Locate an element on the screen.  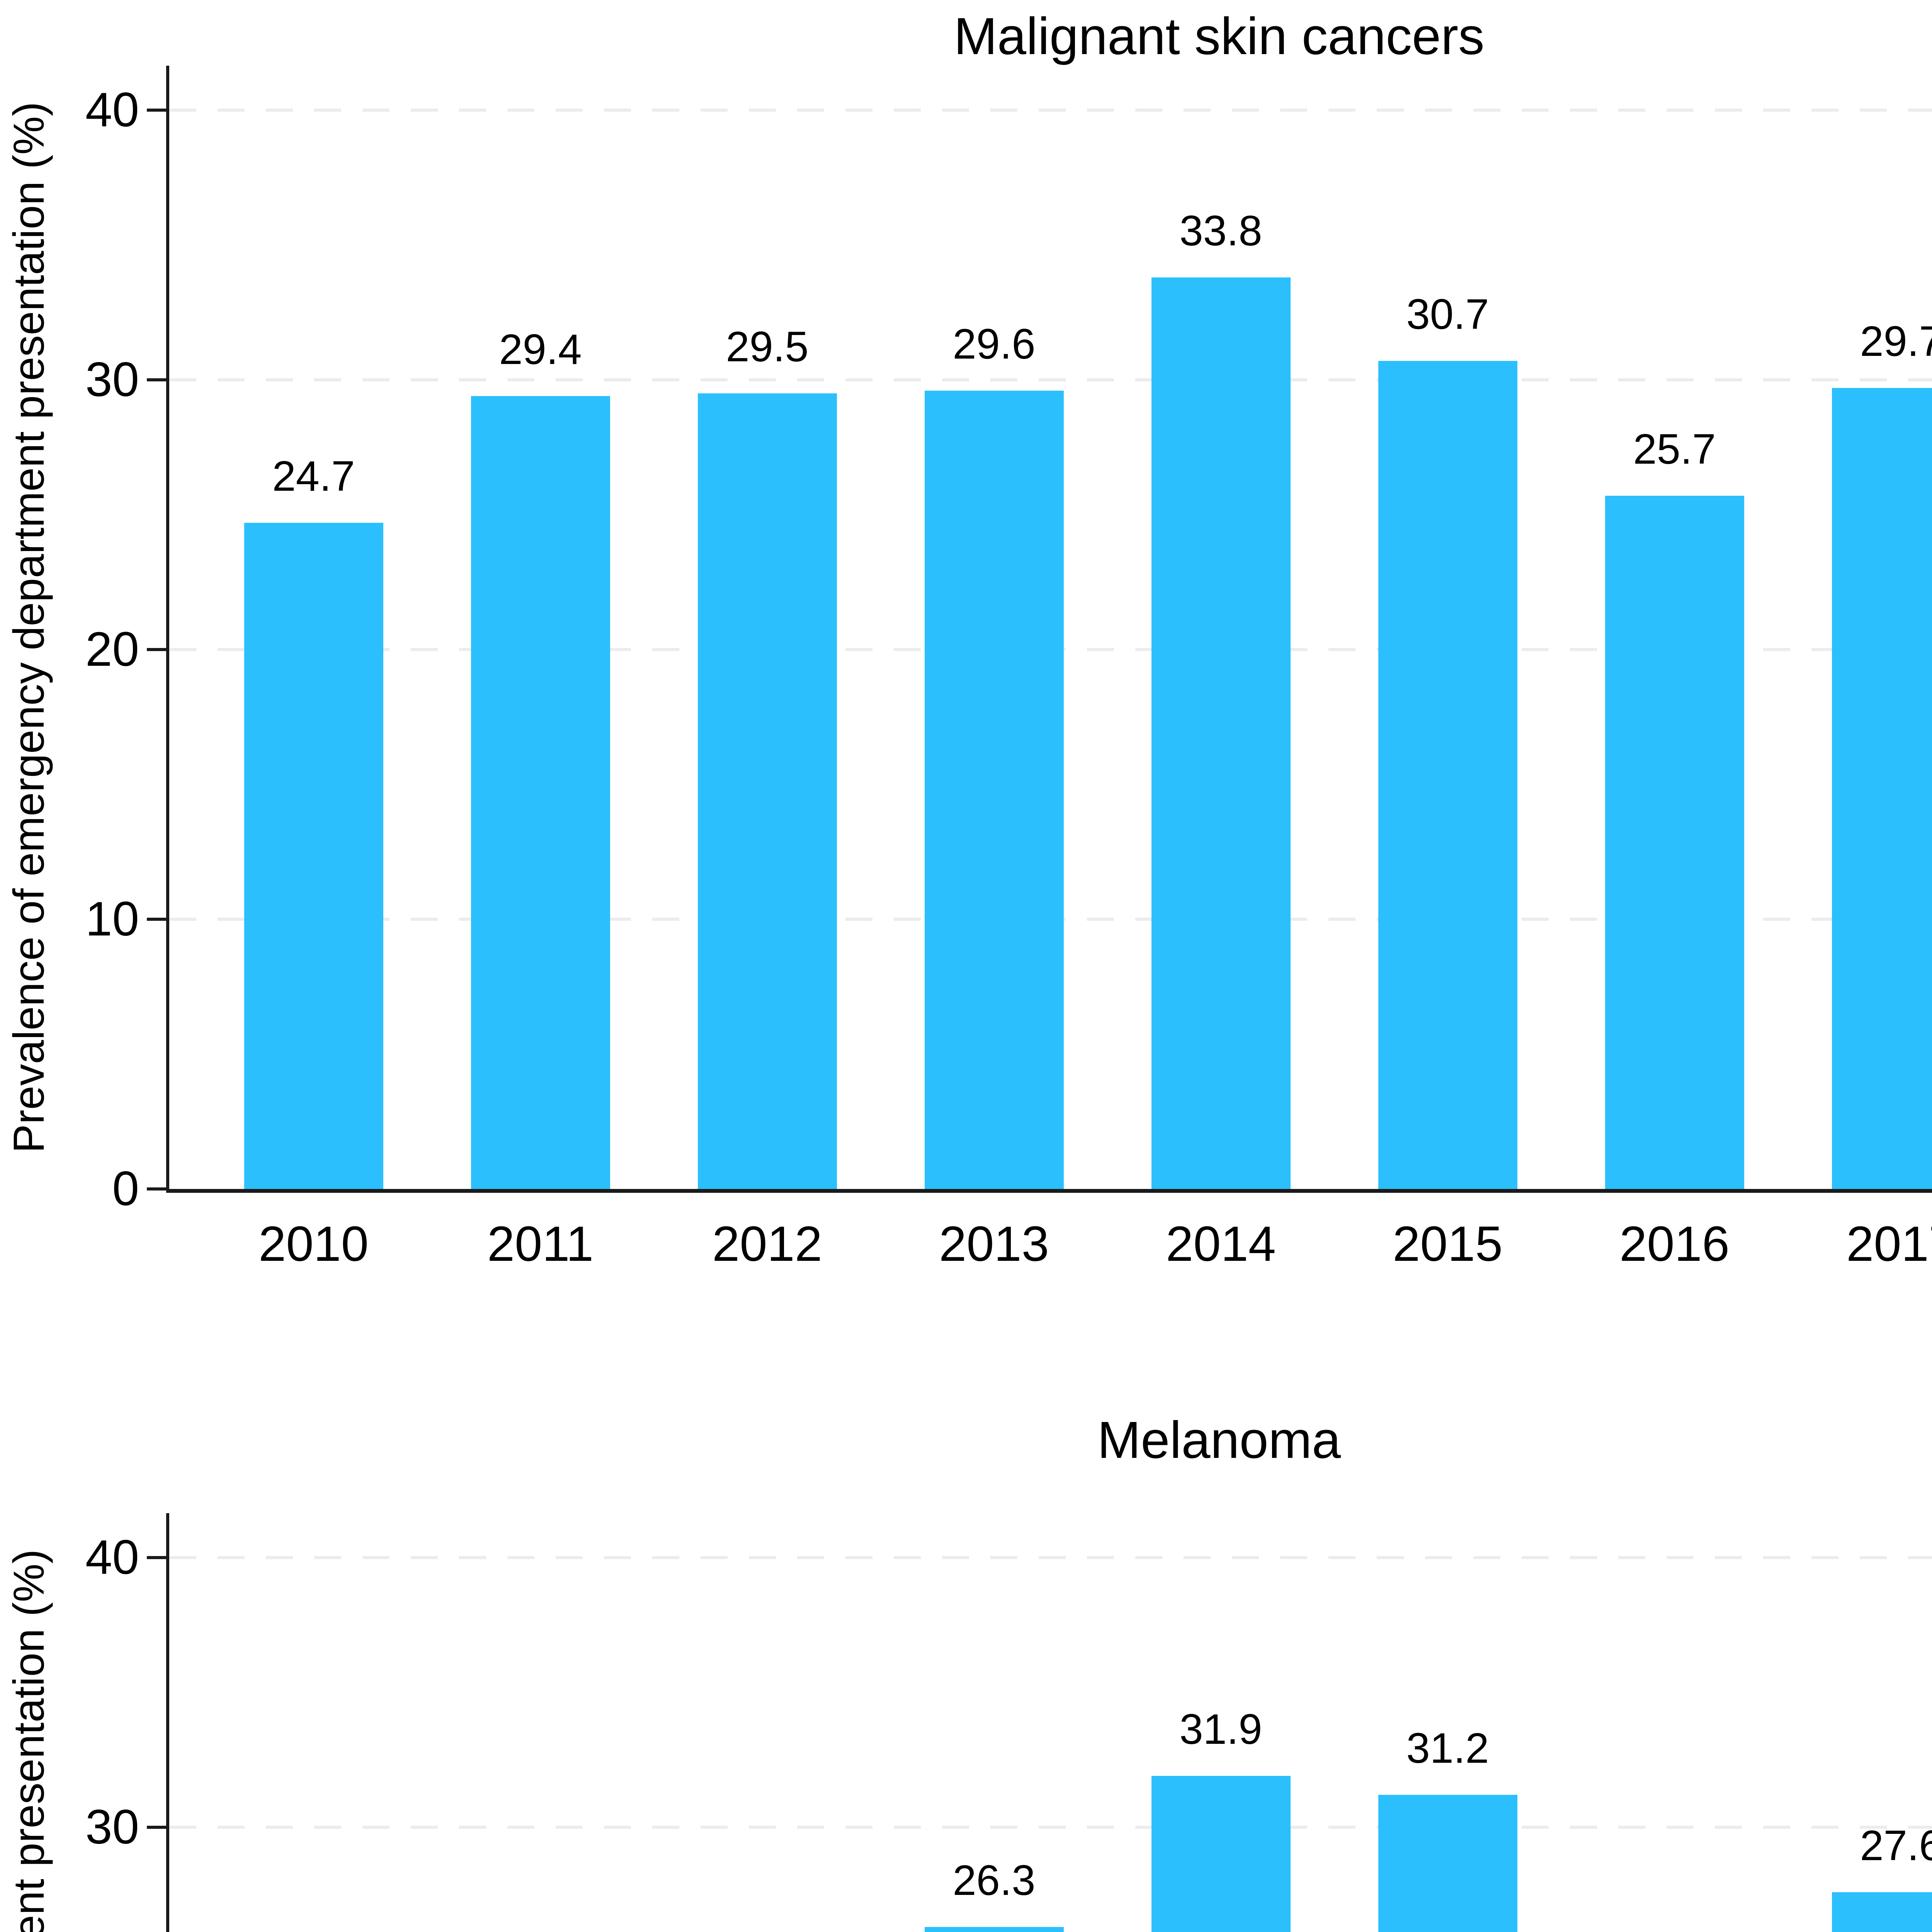
bar-value-label-2015: 31.2 is located at coordinates (1447, 1749).